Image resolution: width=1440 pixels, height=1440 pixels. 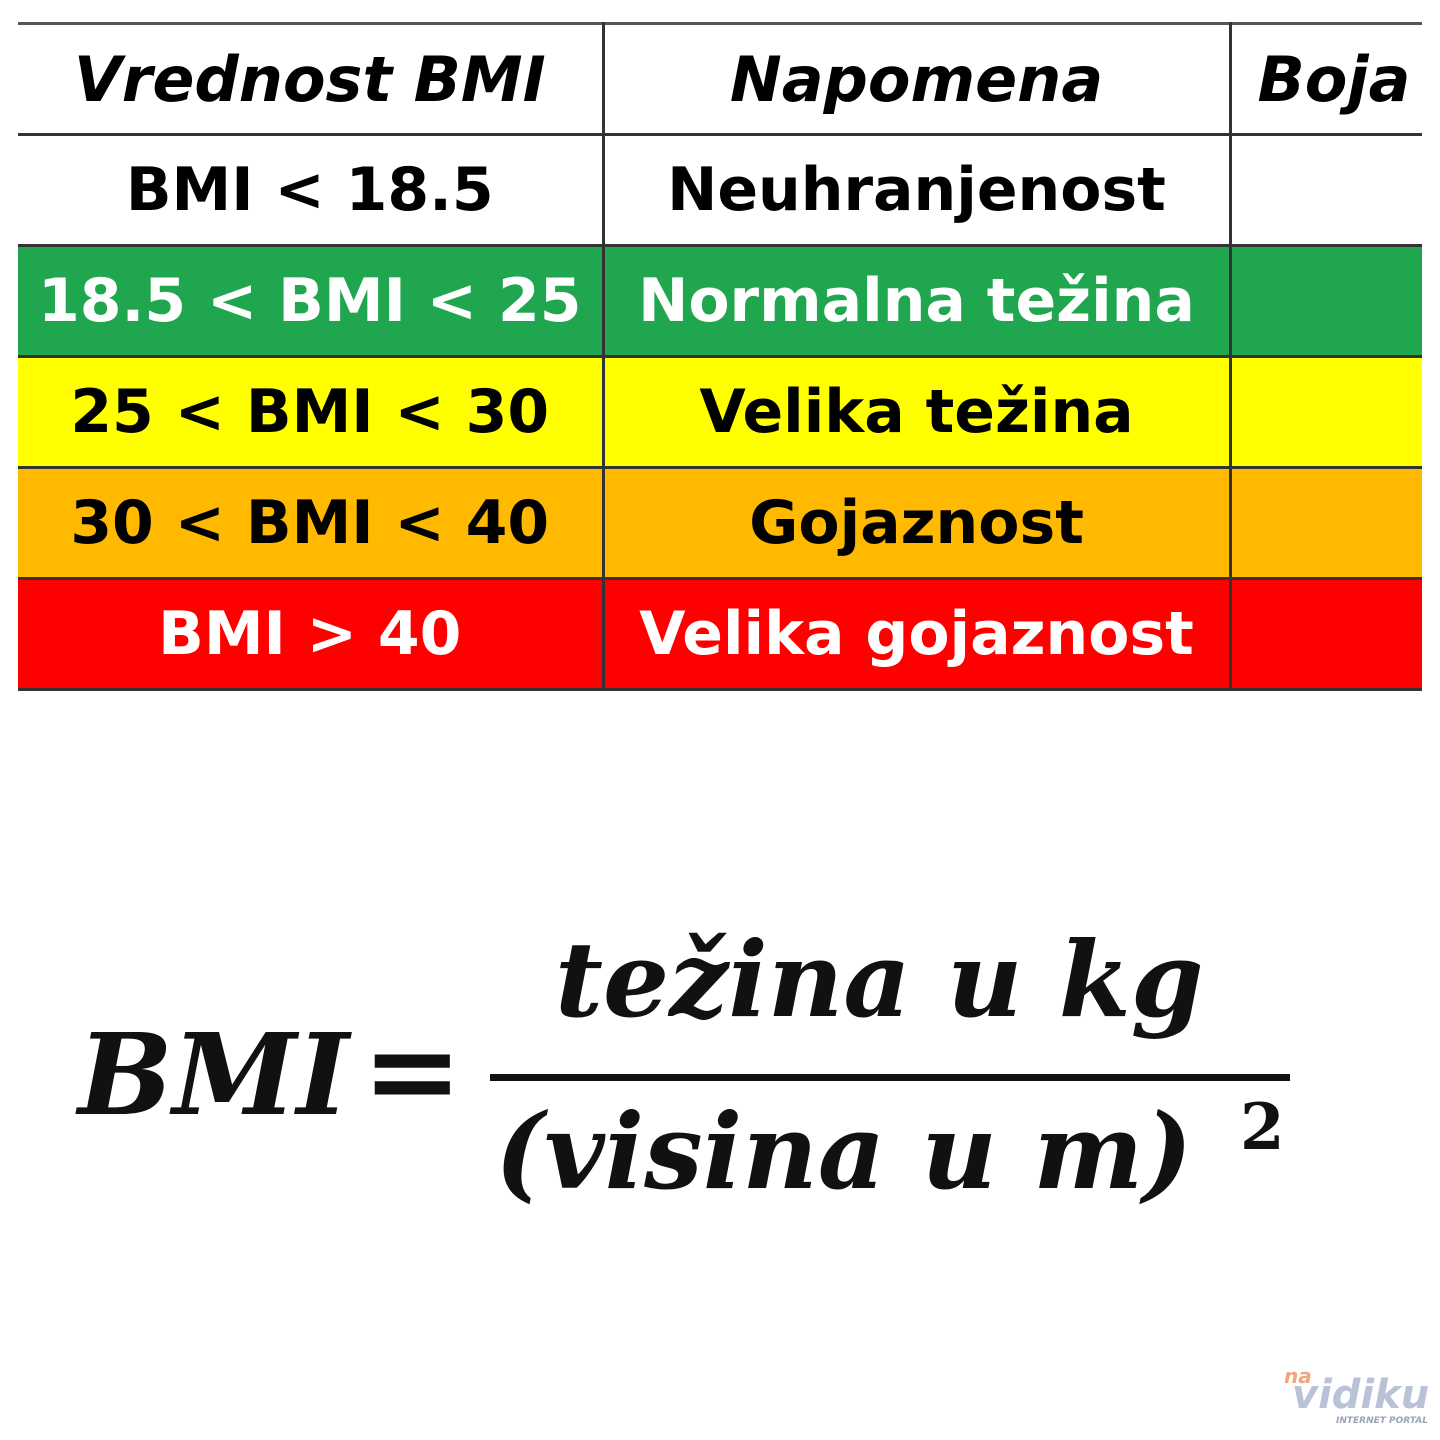 I want to click on table-row: 18.5 < BMI < 25 Normalna težina, so click(x=720, y=301).